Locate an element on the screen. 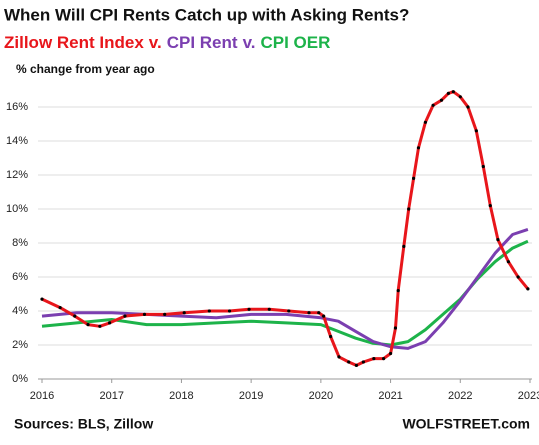 The image size is (539, 445). subtitle: Zillow Rent Index v. CPI Rent v. CPI OER is located at coordinates (167, 42).